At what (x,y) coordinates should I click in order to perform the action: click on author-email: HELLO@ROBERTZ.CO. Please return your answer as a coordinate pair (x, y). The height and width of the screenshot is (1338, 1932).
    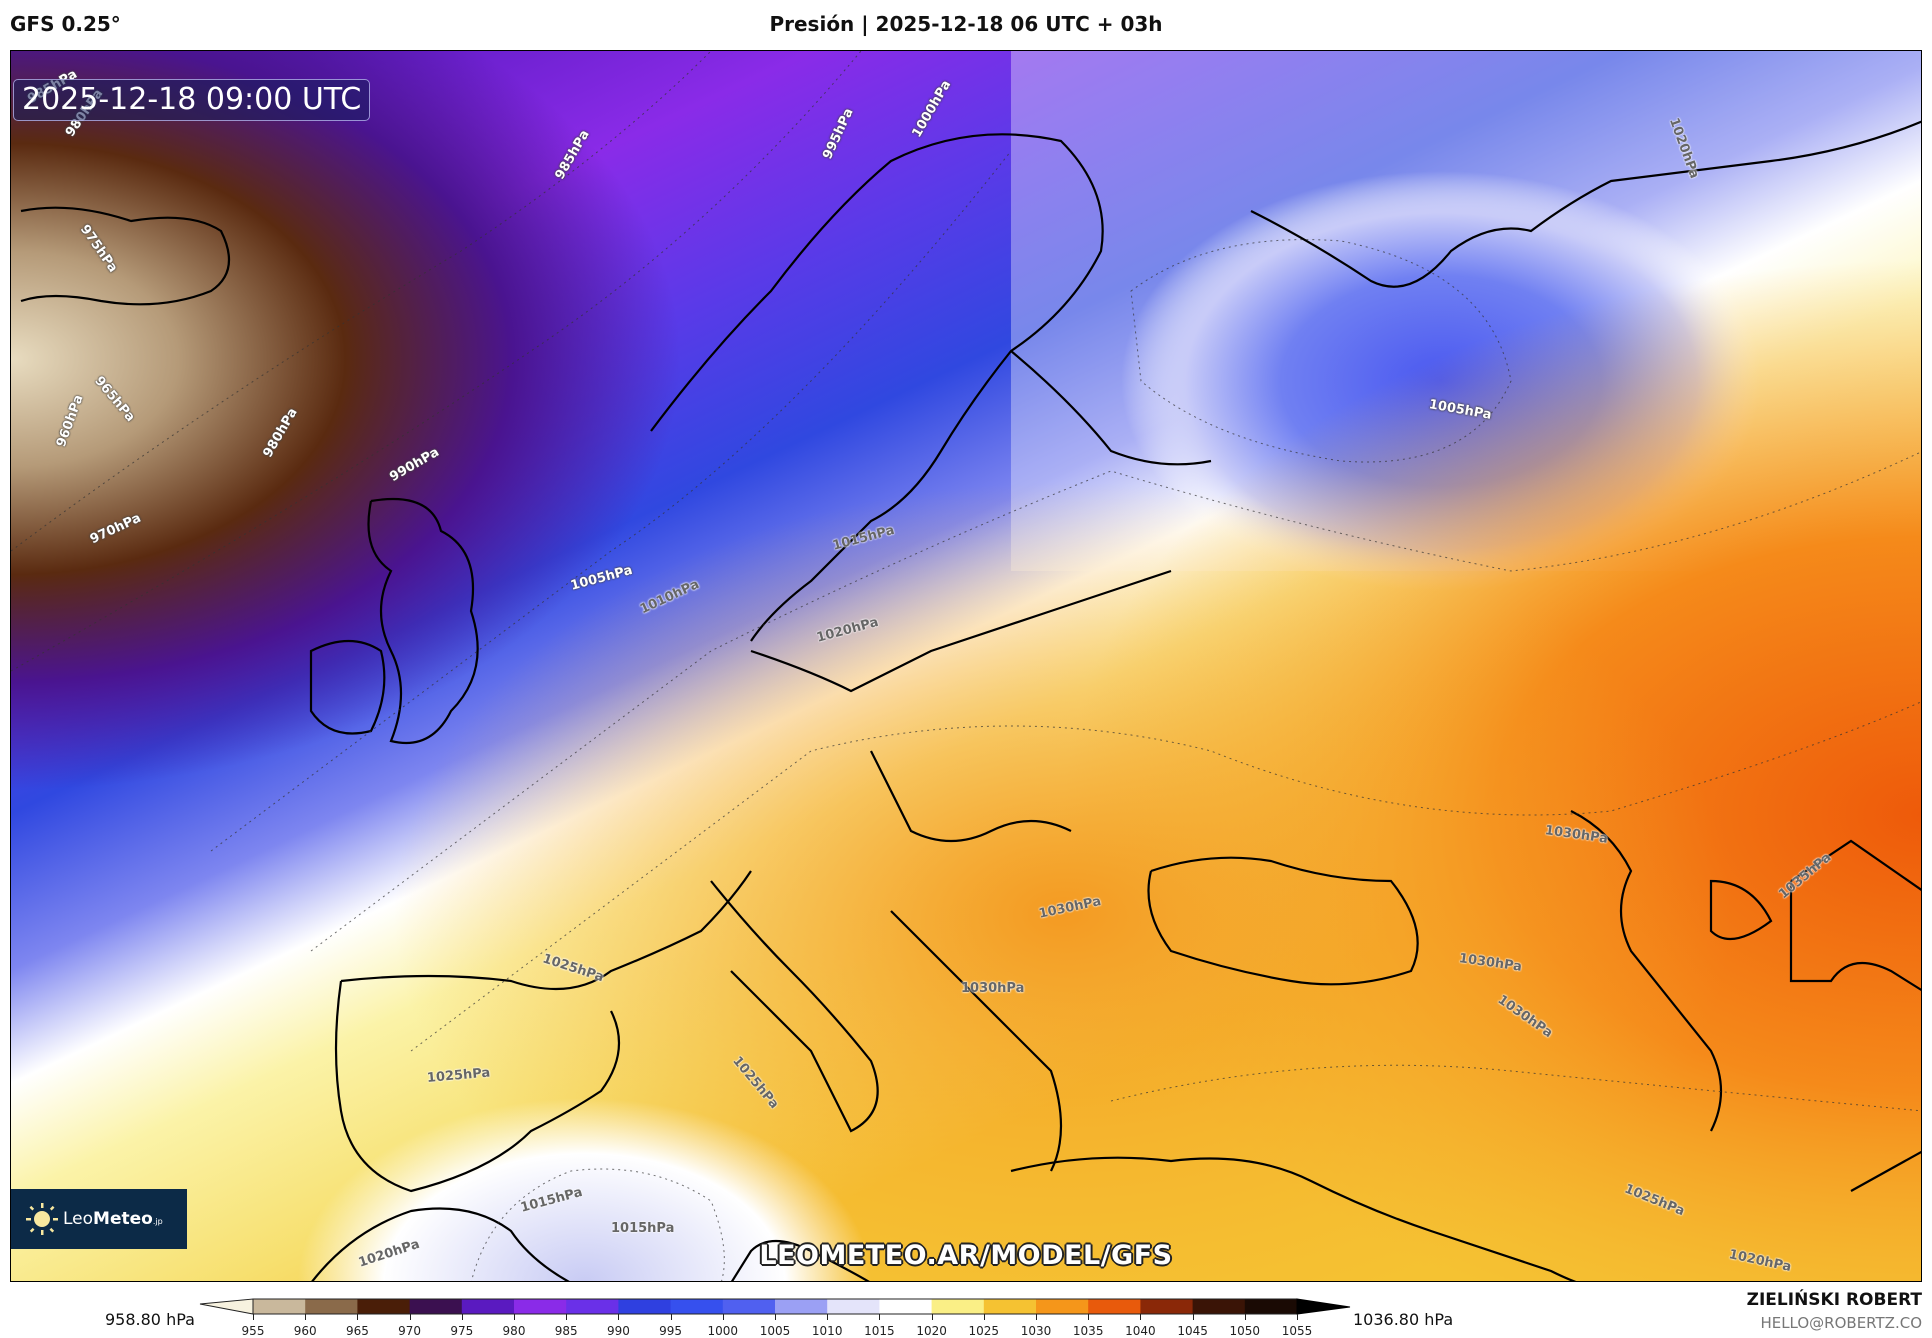
    Looking at the image, I should click on (1841, 1323).